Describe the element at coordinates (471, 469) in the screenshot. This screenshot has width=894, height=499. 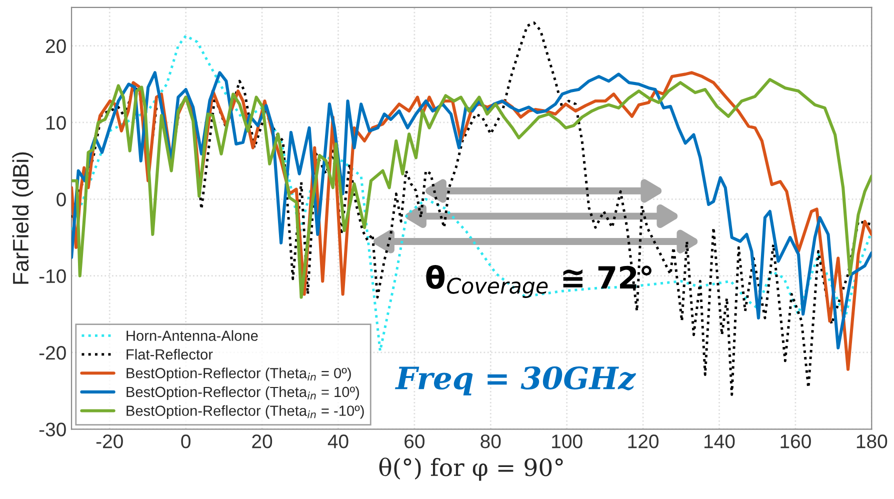
I see `x-axis-title: θ(°) for φ = 90°` at that location.